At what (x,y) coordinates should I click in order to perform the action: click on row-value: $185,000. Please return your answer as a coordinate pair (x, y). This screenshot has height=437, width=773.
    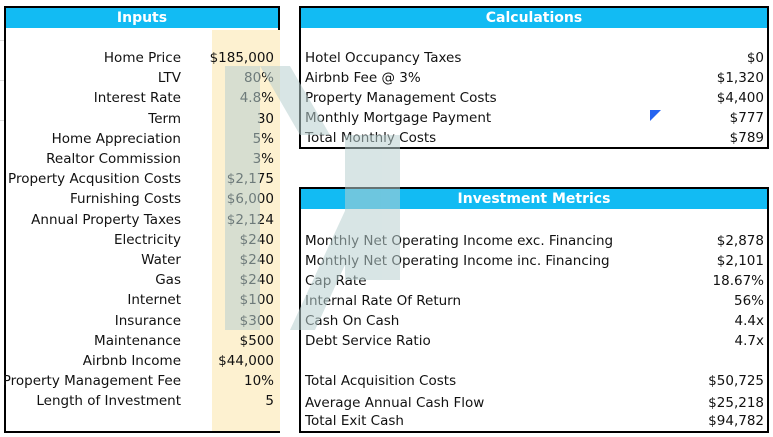
    Looking at the image, I should click on (241, 58).